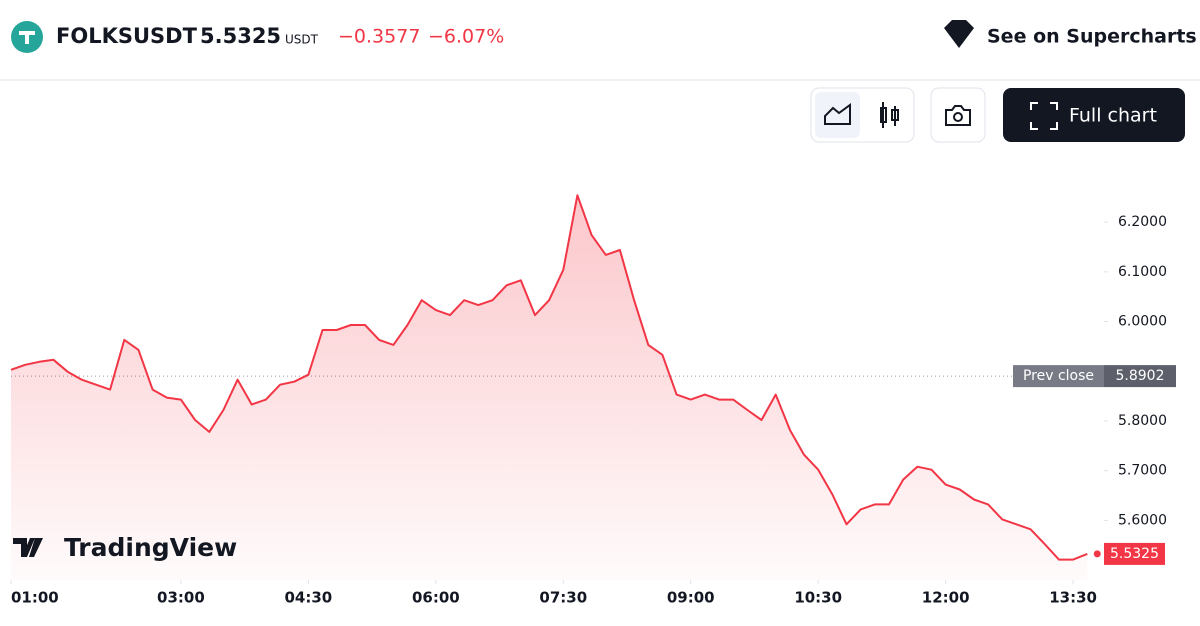  I want to click on last-price-box, so click(1134, 553).